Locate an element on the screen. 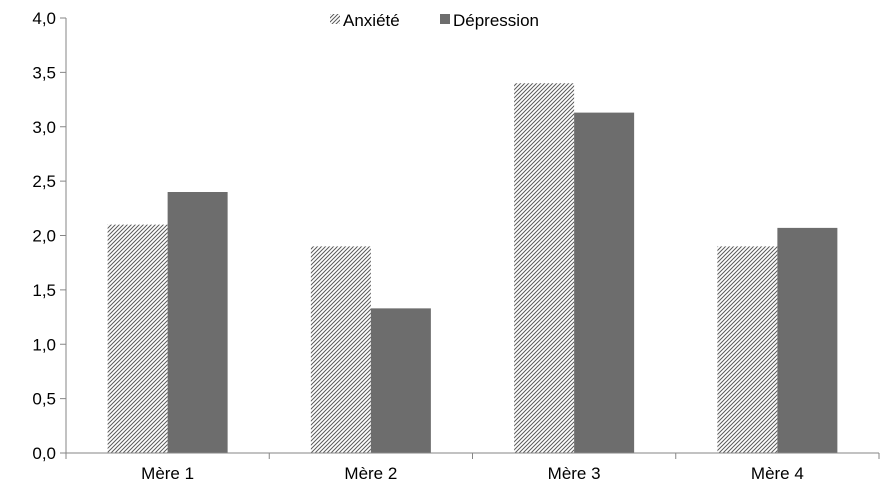 This screenshot has width=891, height=492. legend: Anxiété Dépression is located at coordinates (434, 20).